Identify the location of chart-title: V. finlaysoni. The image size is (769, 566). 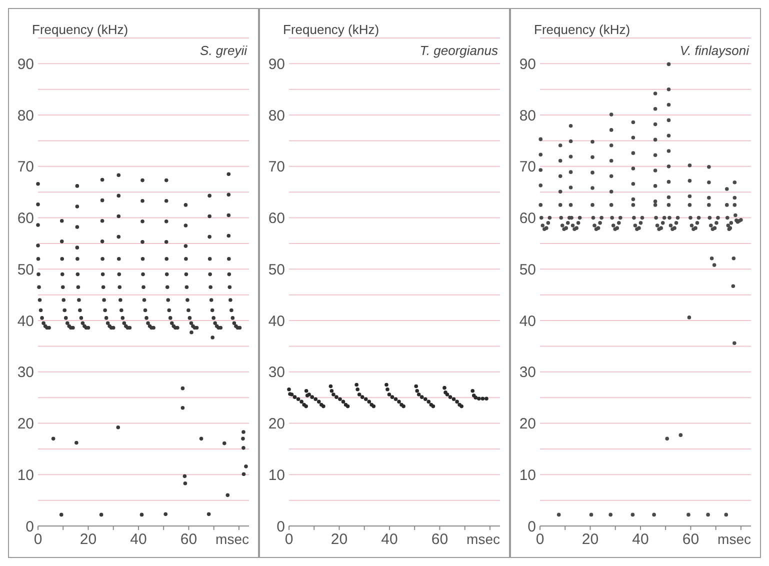
(715, 50).